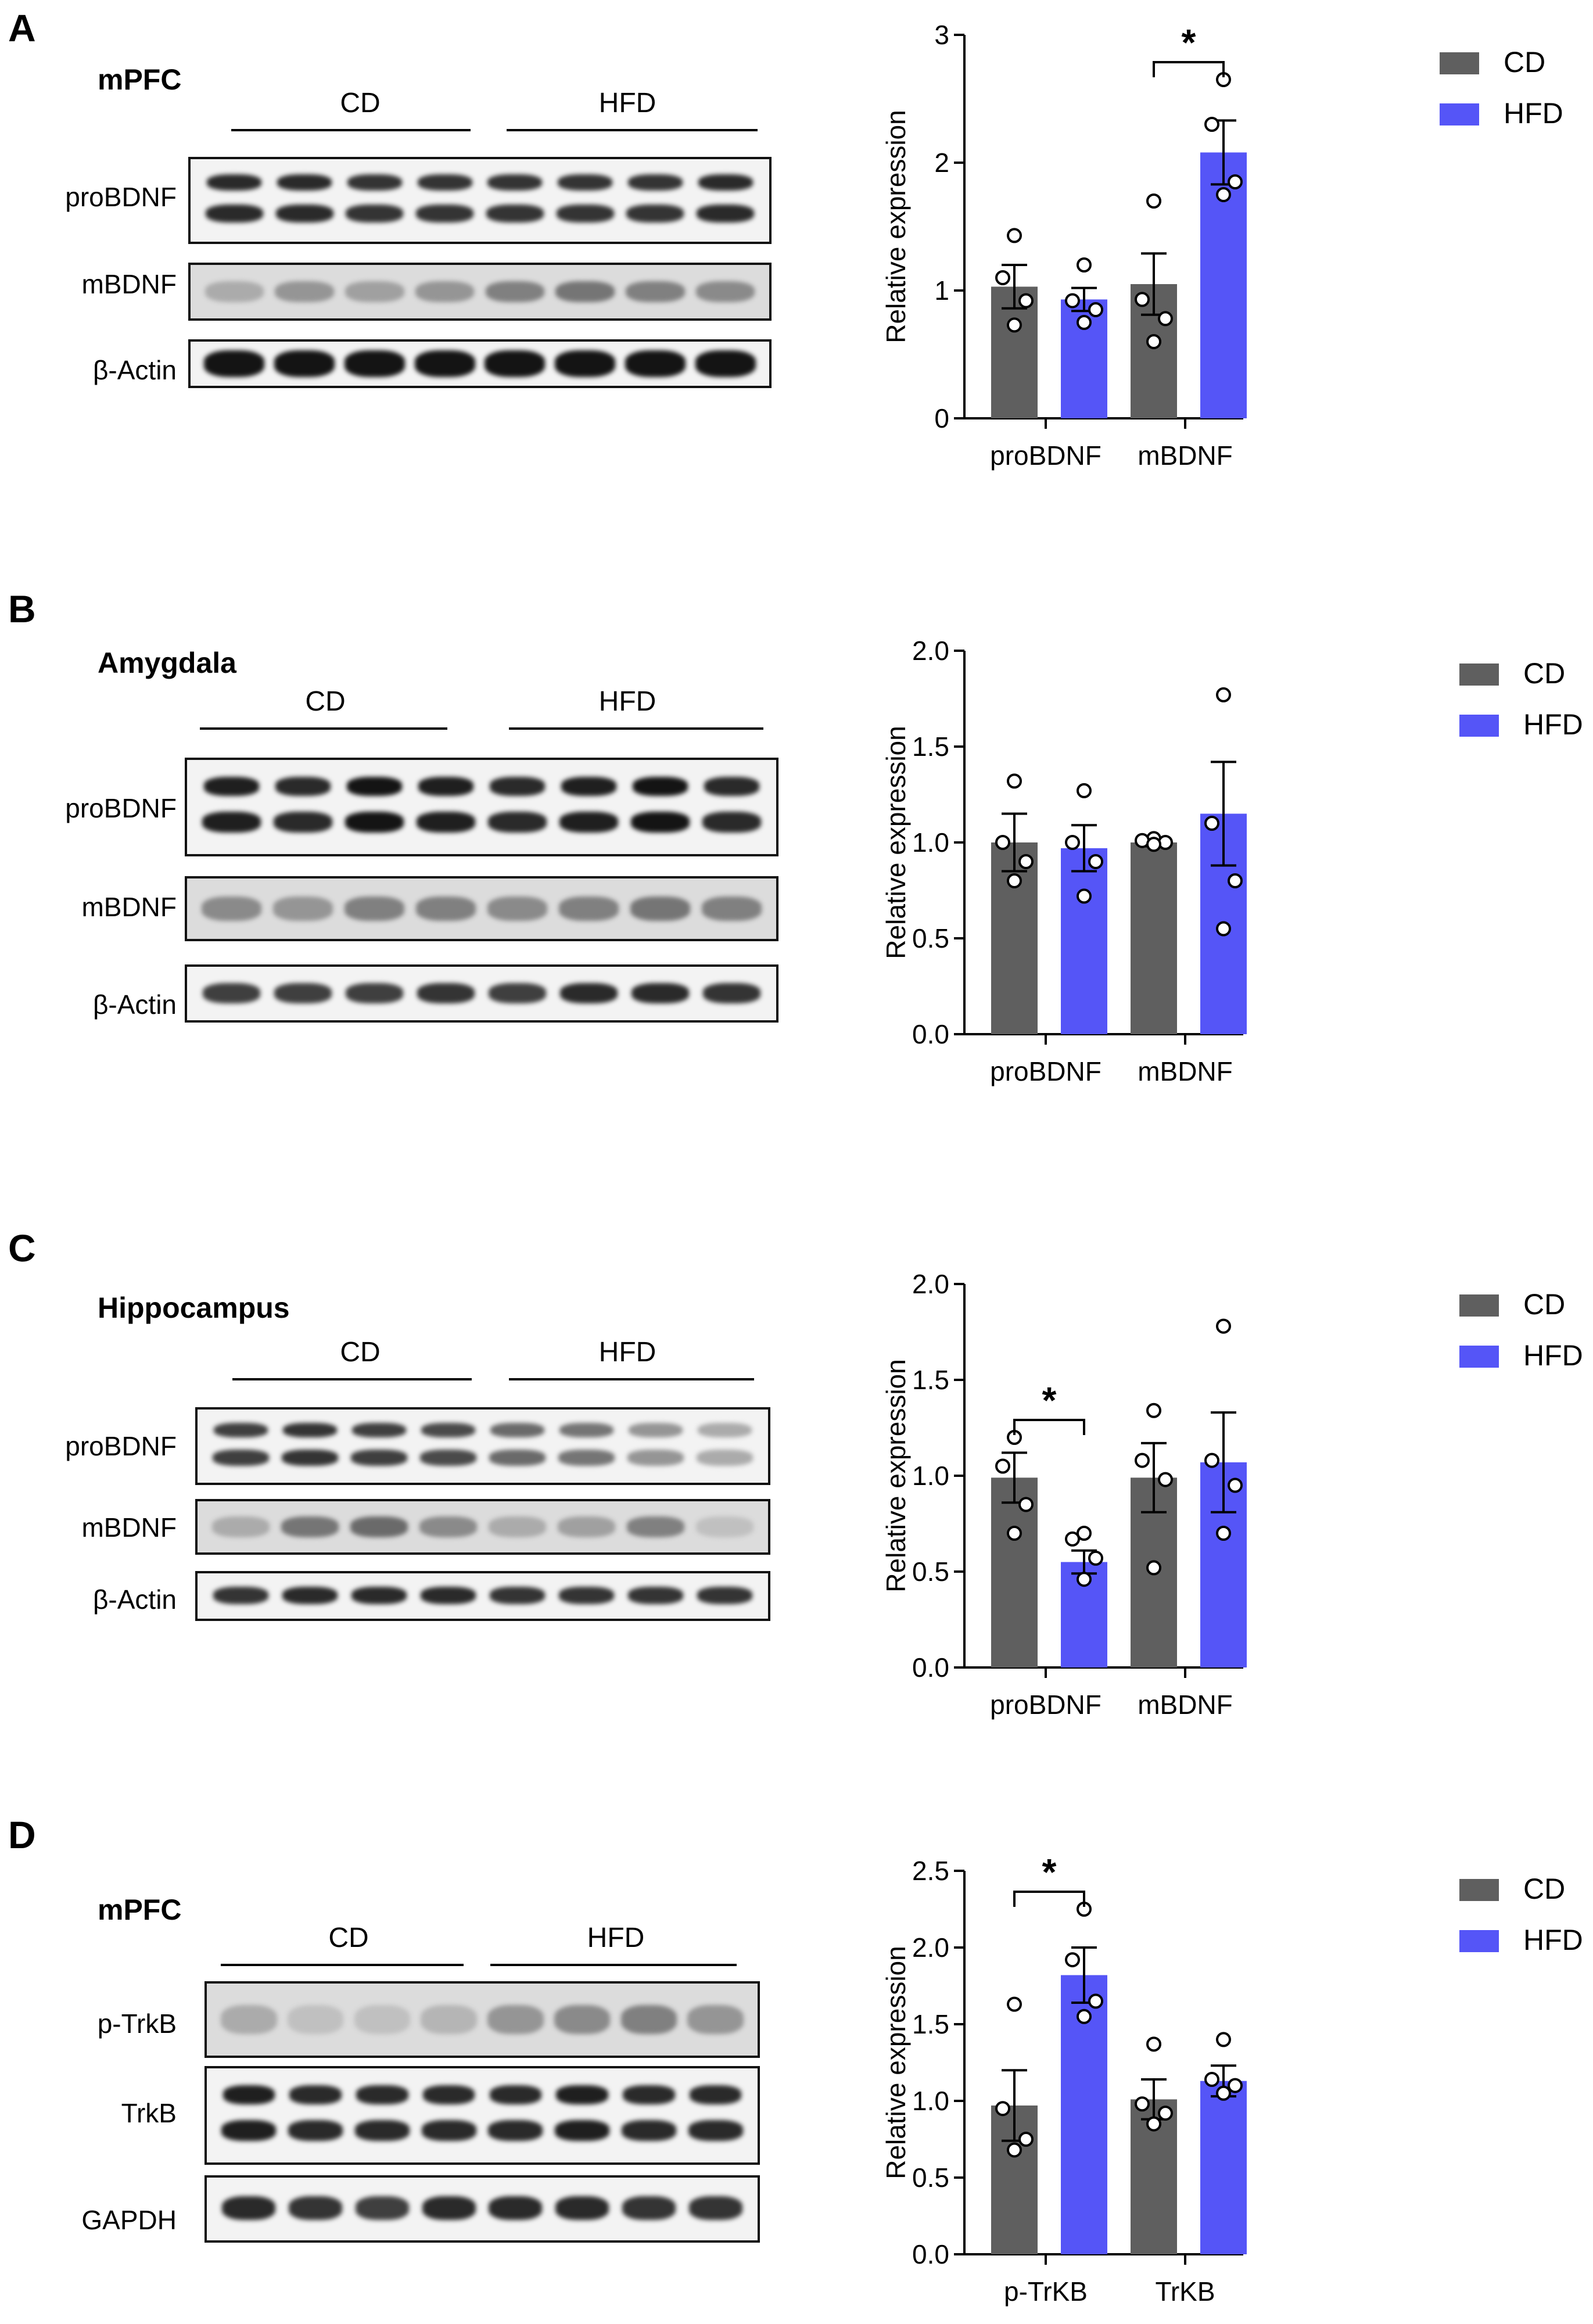  Describe the element at coordinates (896, 226) in the screenshot. I see `y-axis-label: Relative expression` at that location.